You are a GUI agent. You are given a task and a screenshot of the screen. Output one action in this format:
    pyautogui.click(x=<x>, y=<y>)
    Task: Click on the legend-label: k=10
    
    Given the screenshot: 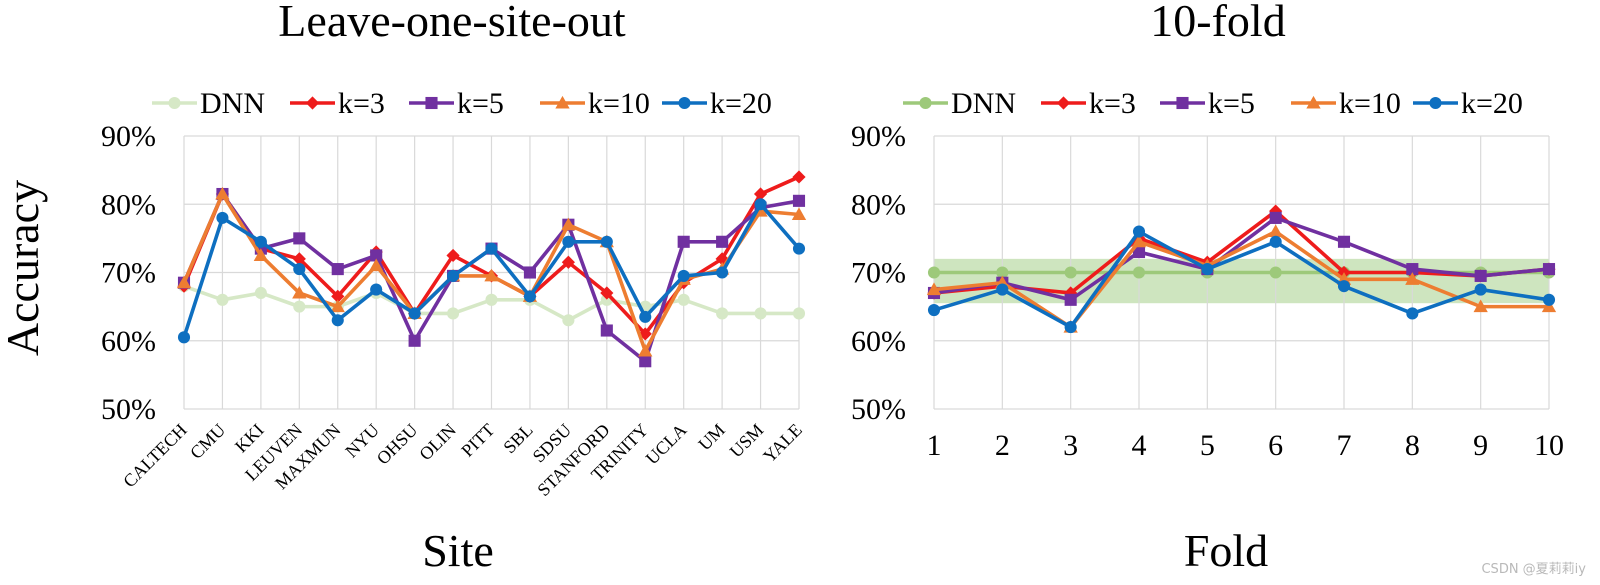 What is the action you would take?
    pyautogui.click(x=1370, y=103)
    